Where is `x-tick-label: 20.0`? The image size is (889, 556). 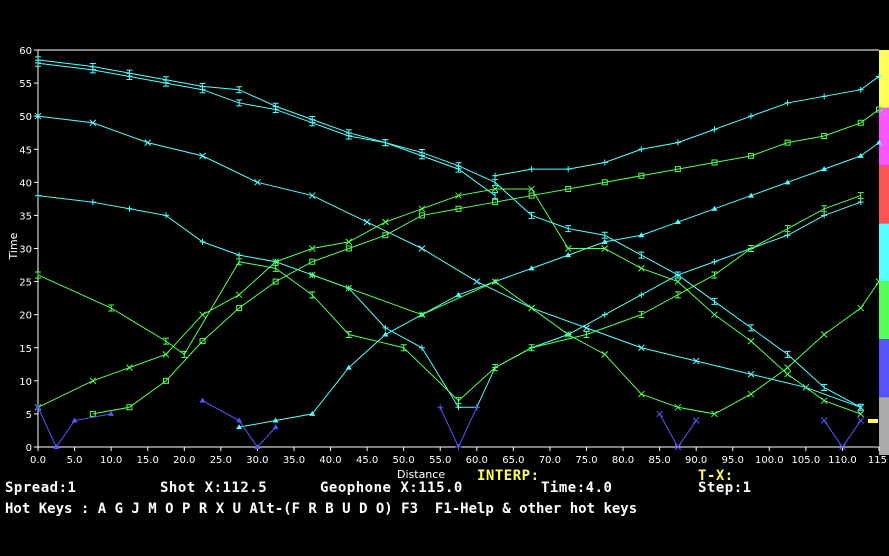
x-tick-label: 20.0 is located at coordinates (184, 460).